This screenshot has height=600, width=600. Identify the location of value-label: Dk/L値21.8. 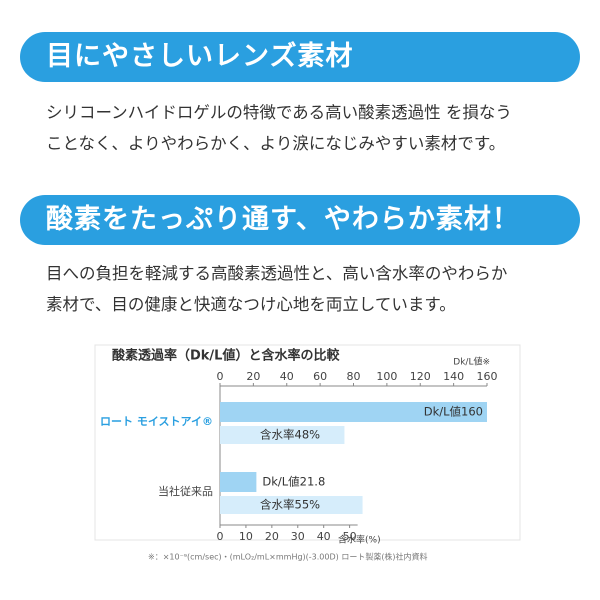
(293, 482).